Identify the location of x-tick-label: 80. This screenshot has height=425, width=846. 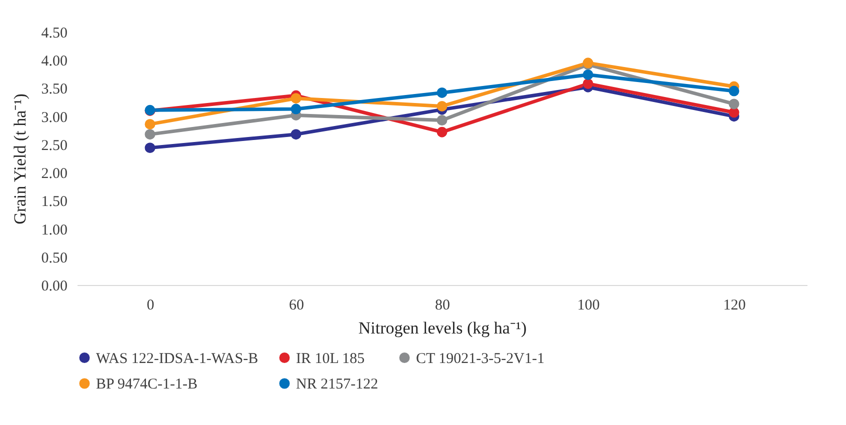
(442, 306).